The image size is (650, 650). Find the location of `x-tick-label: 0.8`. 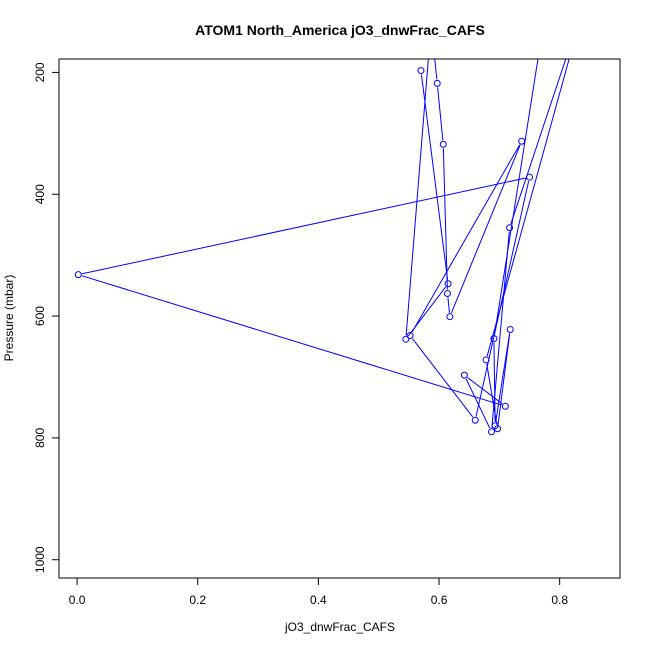

x-tick-label: 0.8 is located at coordinates (559, 600).